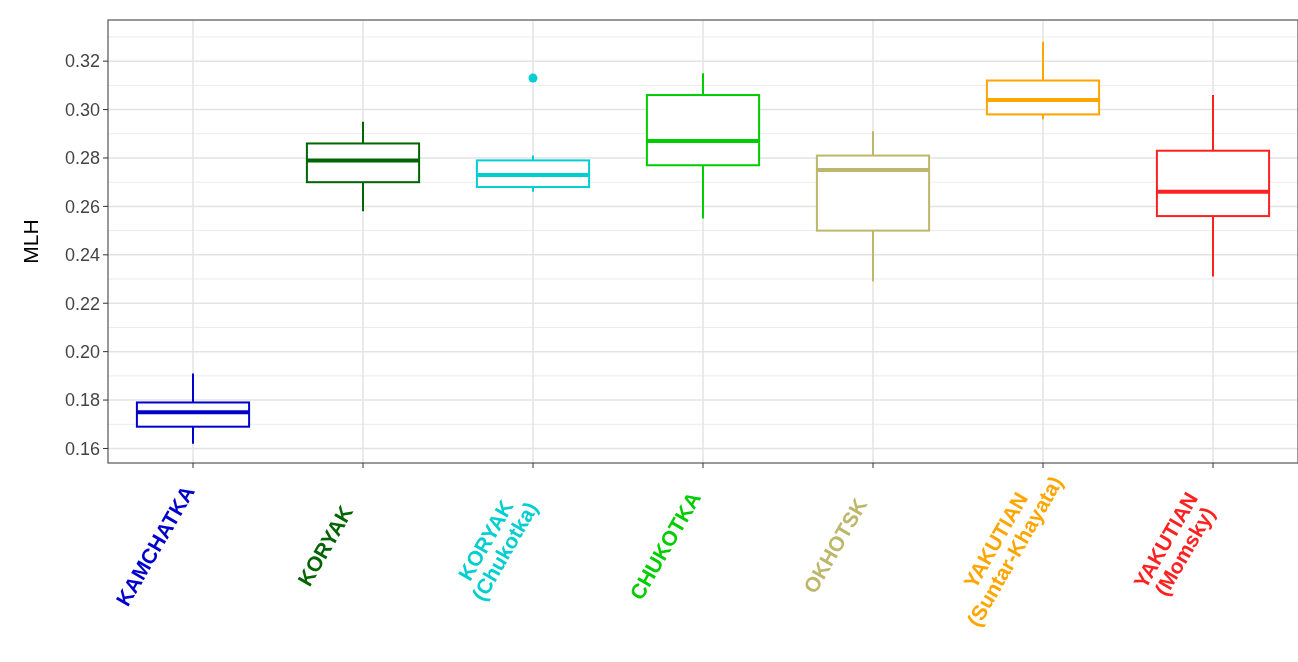 This screenshot has width=1298, height=662. Describe the element at coordinates (82, 448) in the screenshot. I see `y-tick-label: 0.16` at that location.